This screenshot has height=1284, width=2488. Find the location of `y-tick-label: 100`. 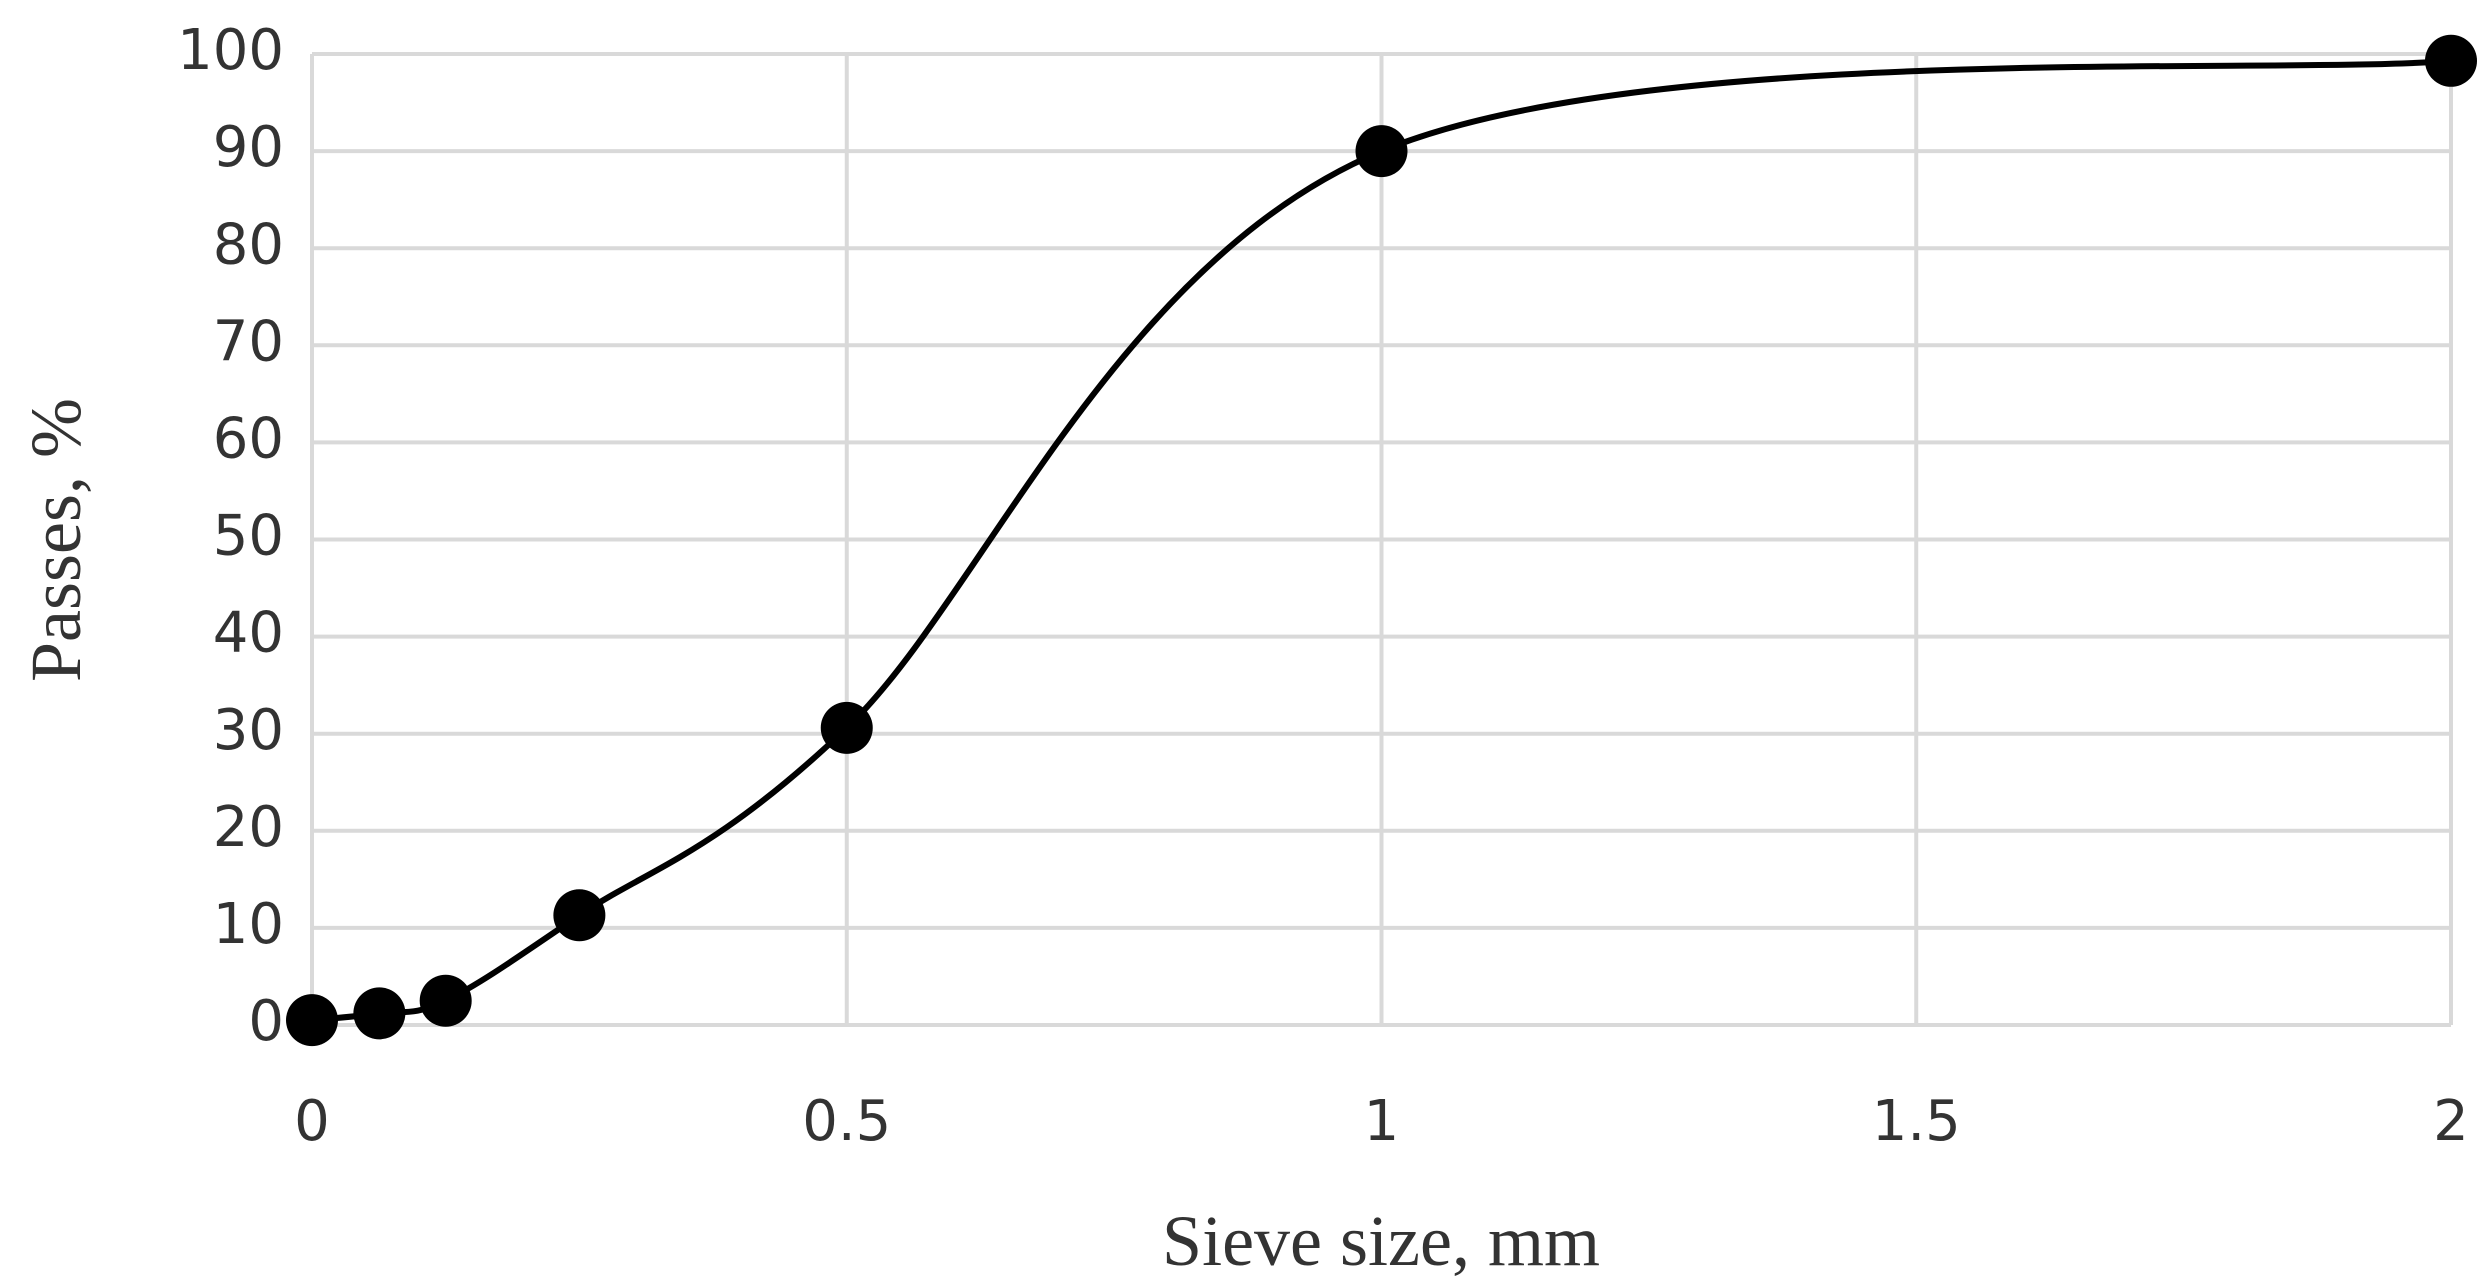

y-tick-label: 100 is located at coordinates (230, 50).